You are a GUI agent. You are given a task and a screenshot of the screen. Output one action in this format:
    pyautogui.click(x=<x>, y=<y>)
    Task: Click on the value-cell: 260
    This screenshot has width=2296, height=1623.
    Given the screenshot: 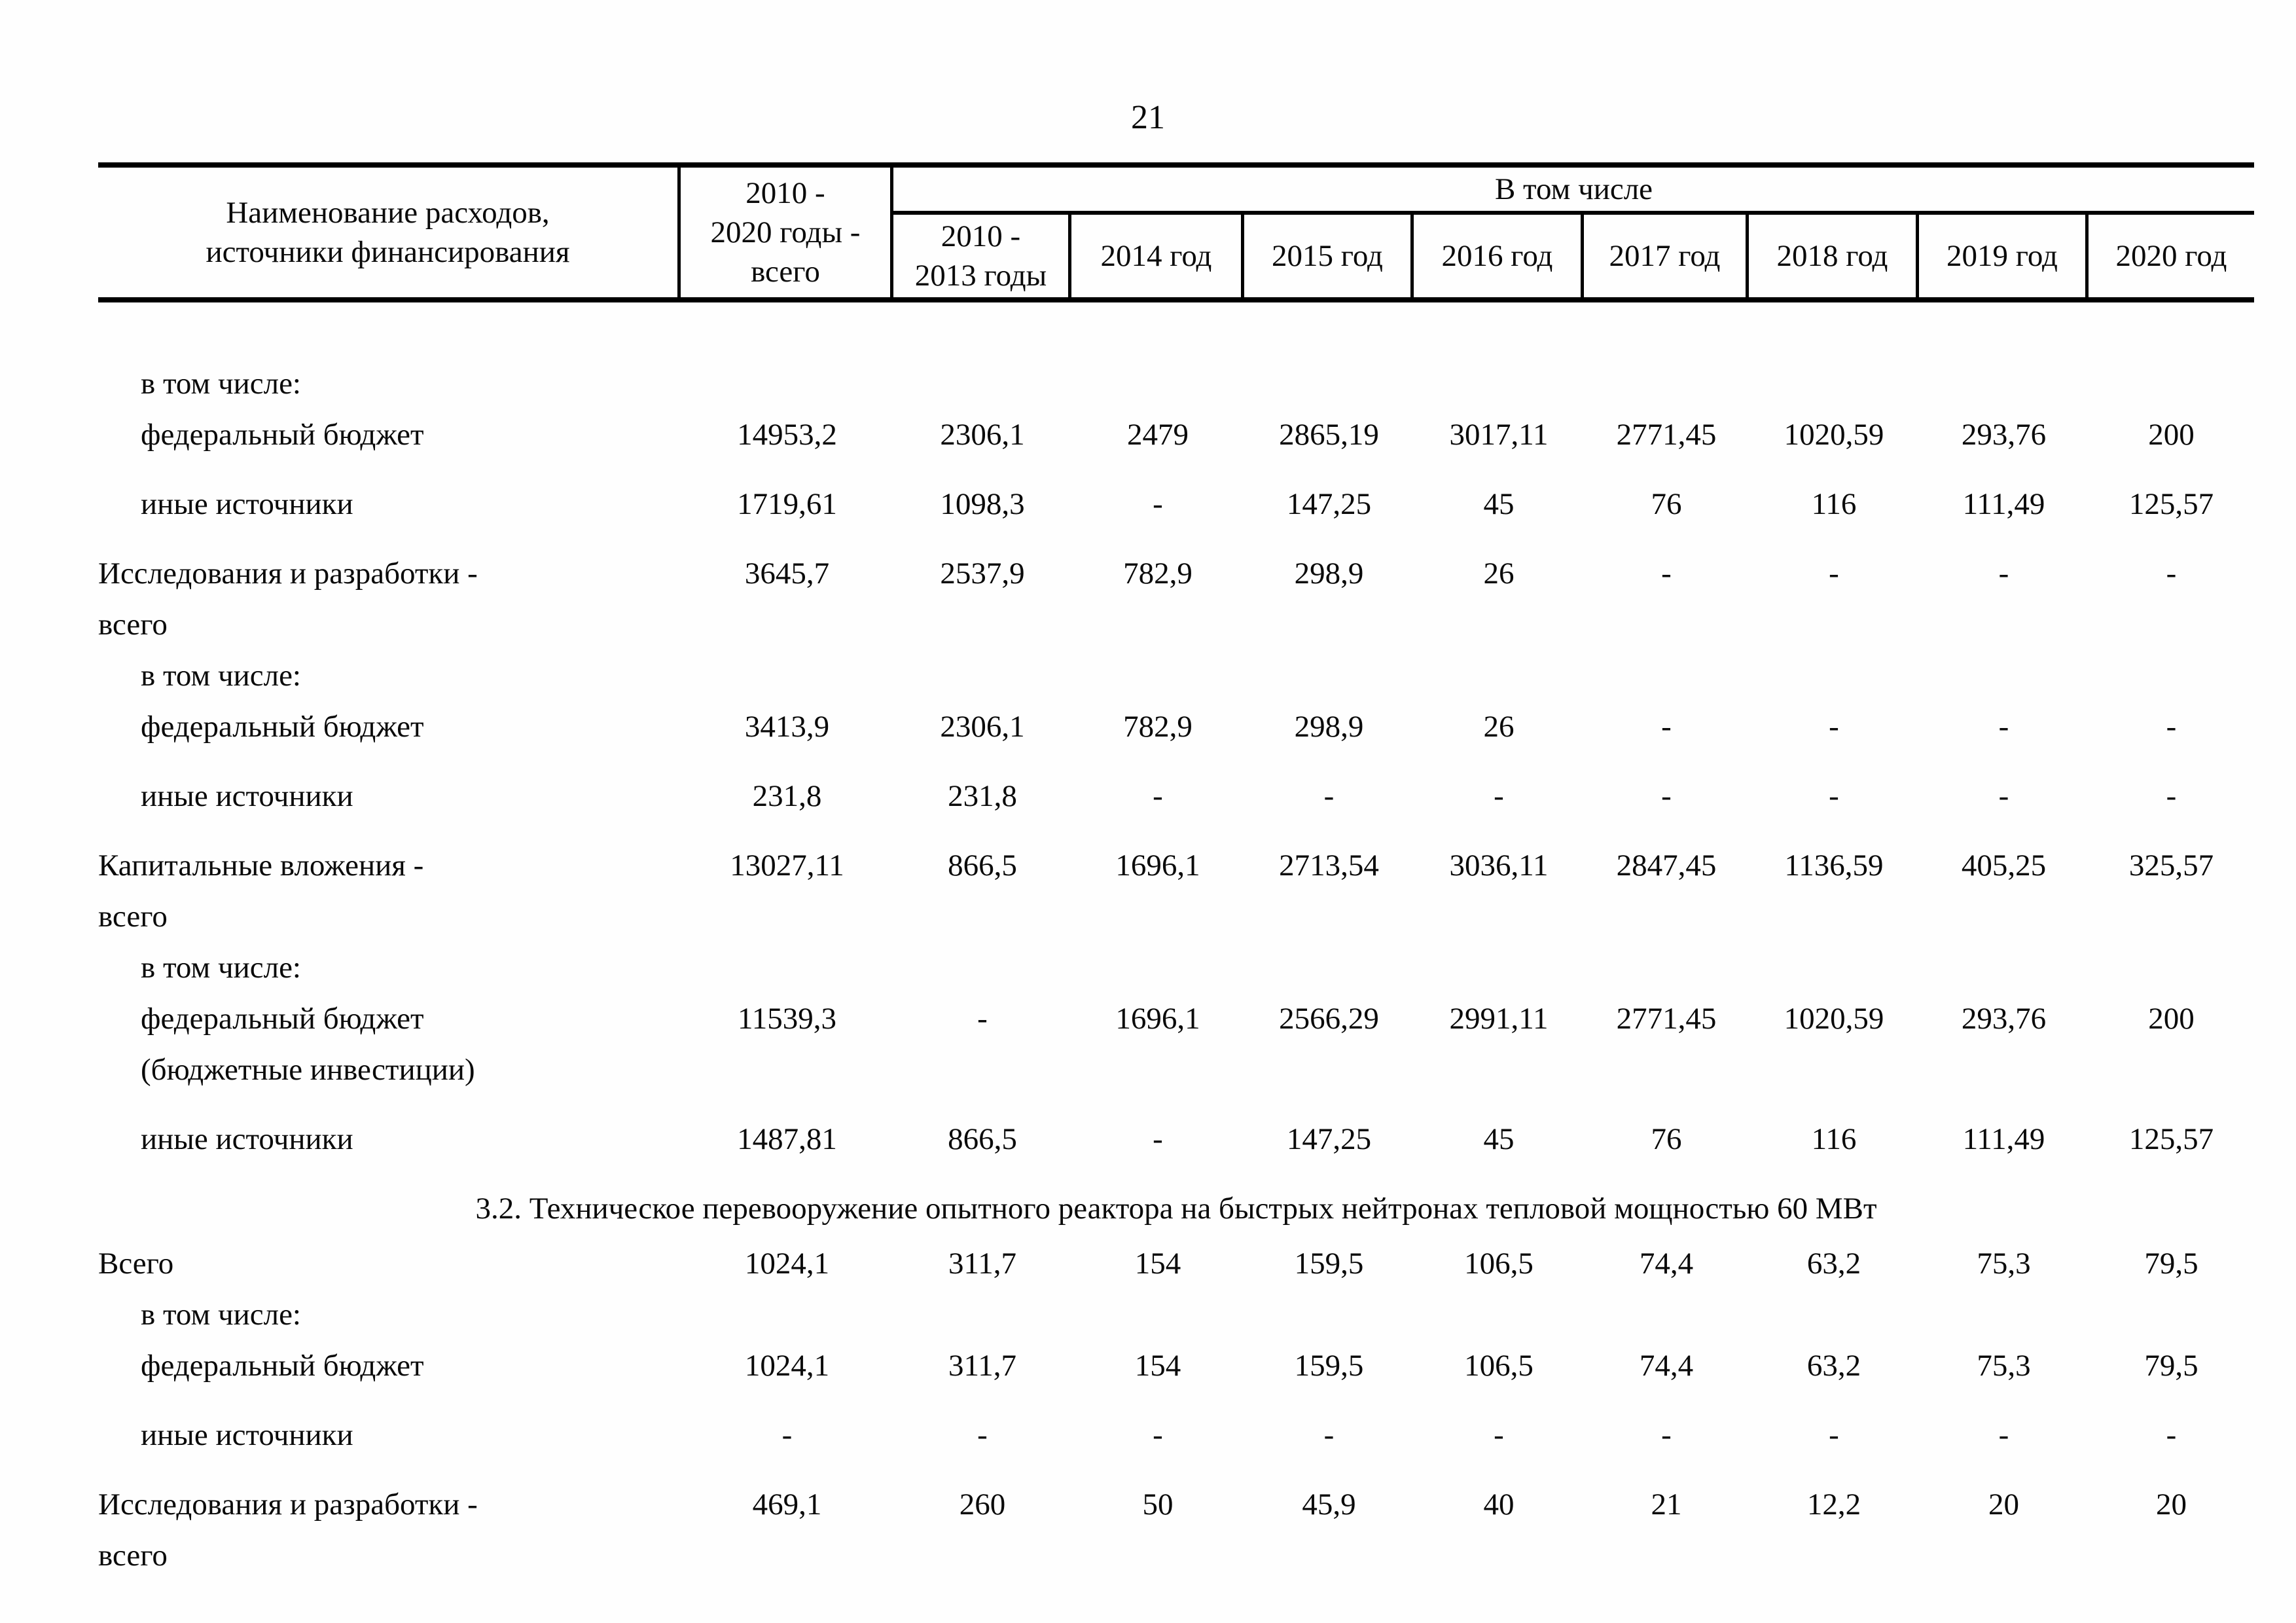 What is the action you would take?
    pyautogui.click(x=982, y=1504)
    